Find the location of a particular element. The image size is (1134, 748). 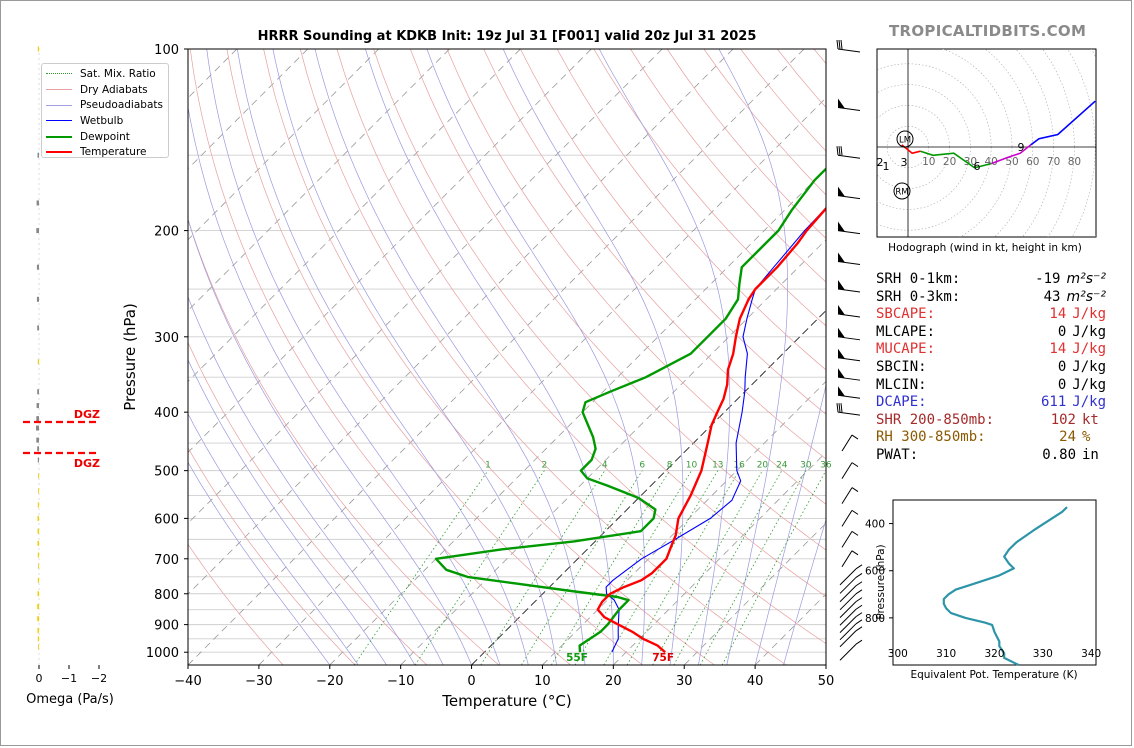

parameter-row: MLCAPE: 0 J/kg is located at coordinates (991, 333).